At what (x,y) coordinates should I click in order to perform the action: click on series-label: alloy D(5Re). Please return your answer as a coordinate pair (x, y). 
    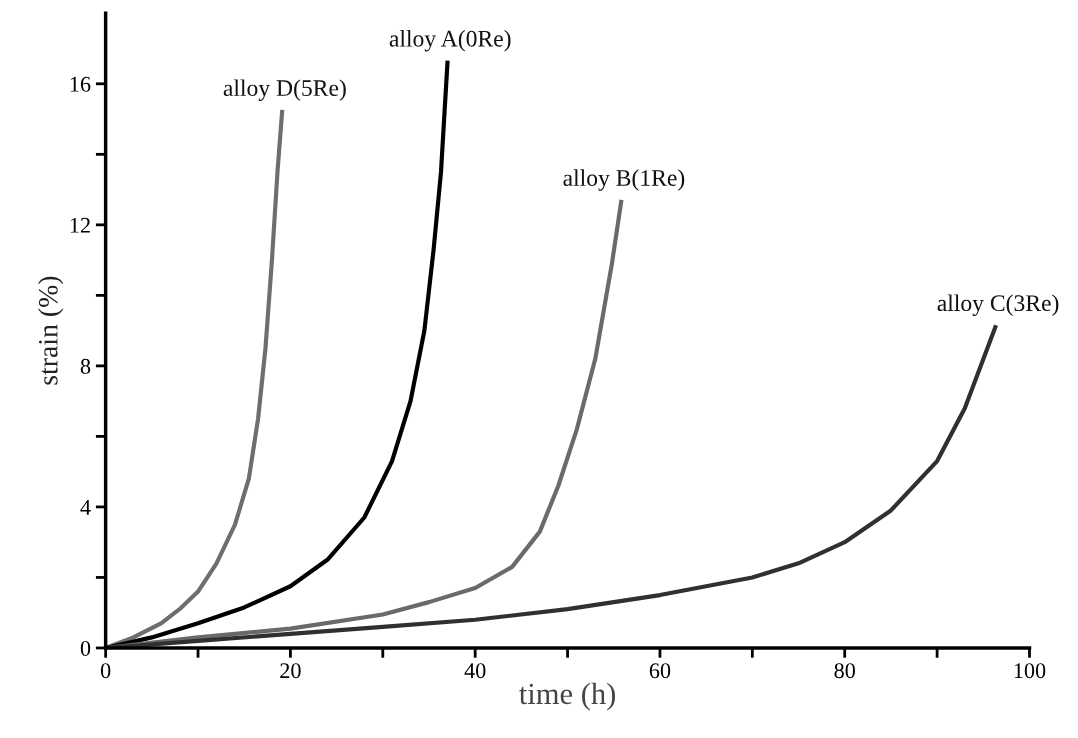
    Looking at the image, I should click on (284, 90).